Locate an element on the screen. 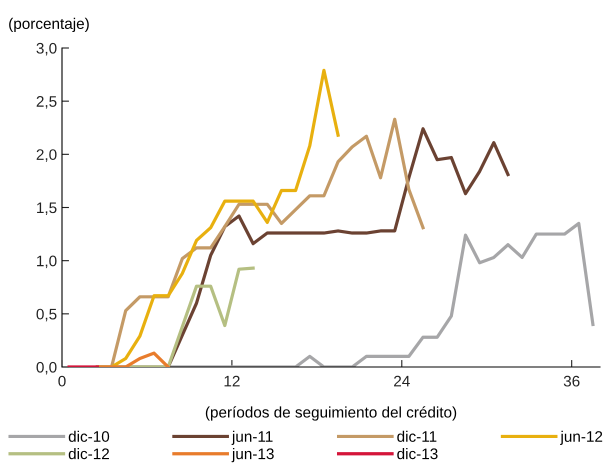 Image resolution: width=613 pixels, height=476 pixels. x-axis-title: (períodos de seguimiento del crédito) is located at coordinates (331, 413).